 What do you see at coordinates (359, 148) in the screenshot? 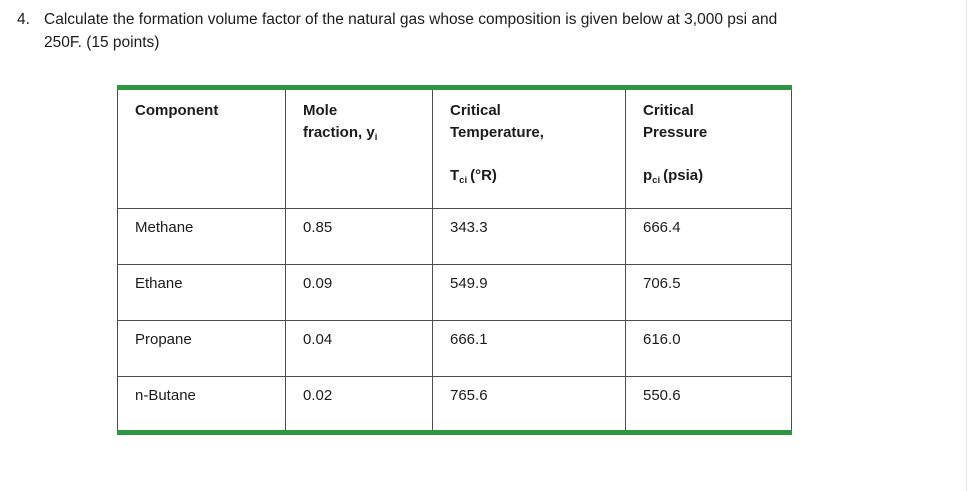
I see `column-header-mole-fraction: Mole fraction, yi` at bounding box center [359, 148].